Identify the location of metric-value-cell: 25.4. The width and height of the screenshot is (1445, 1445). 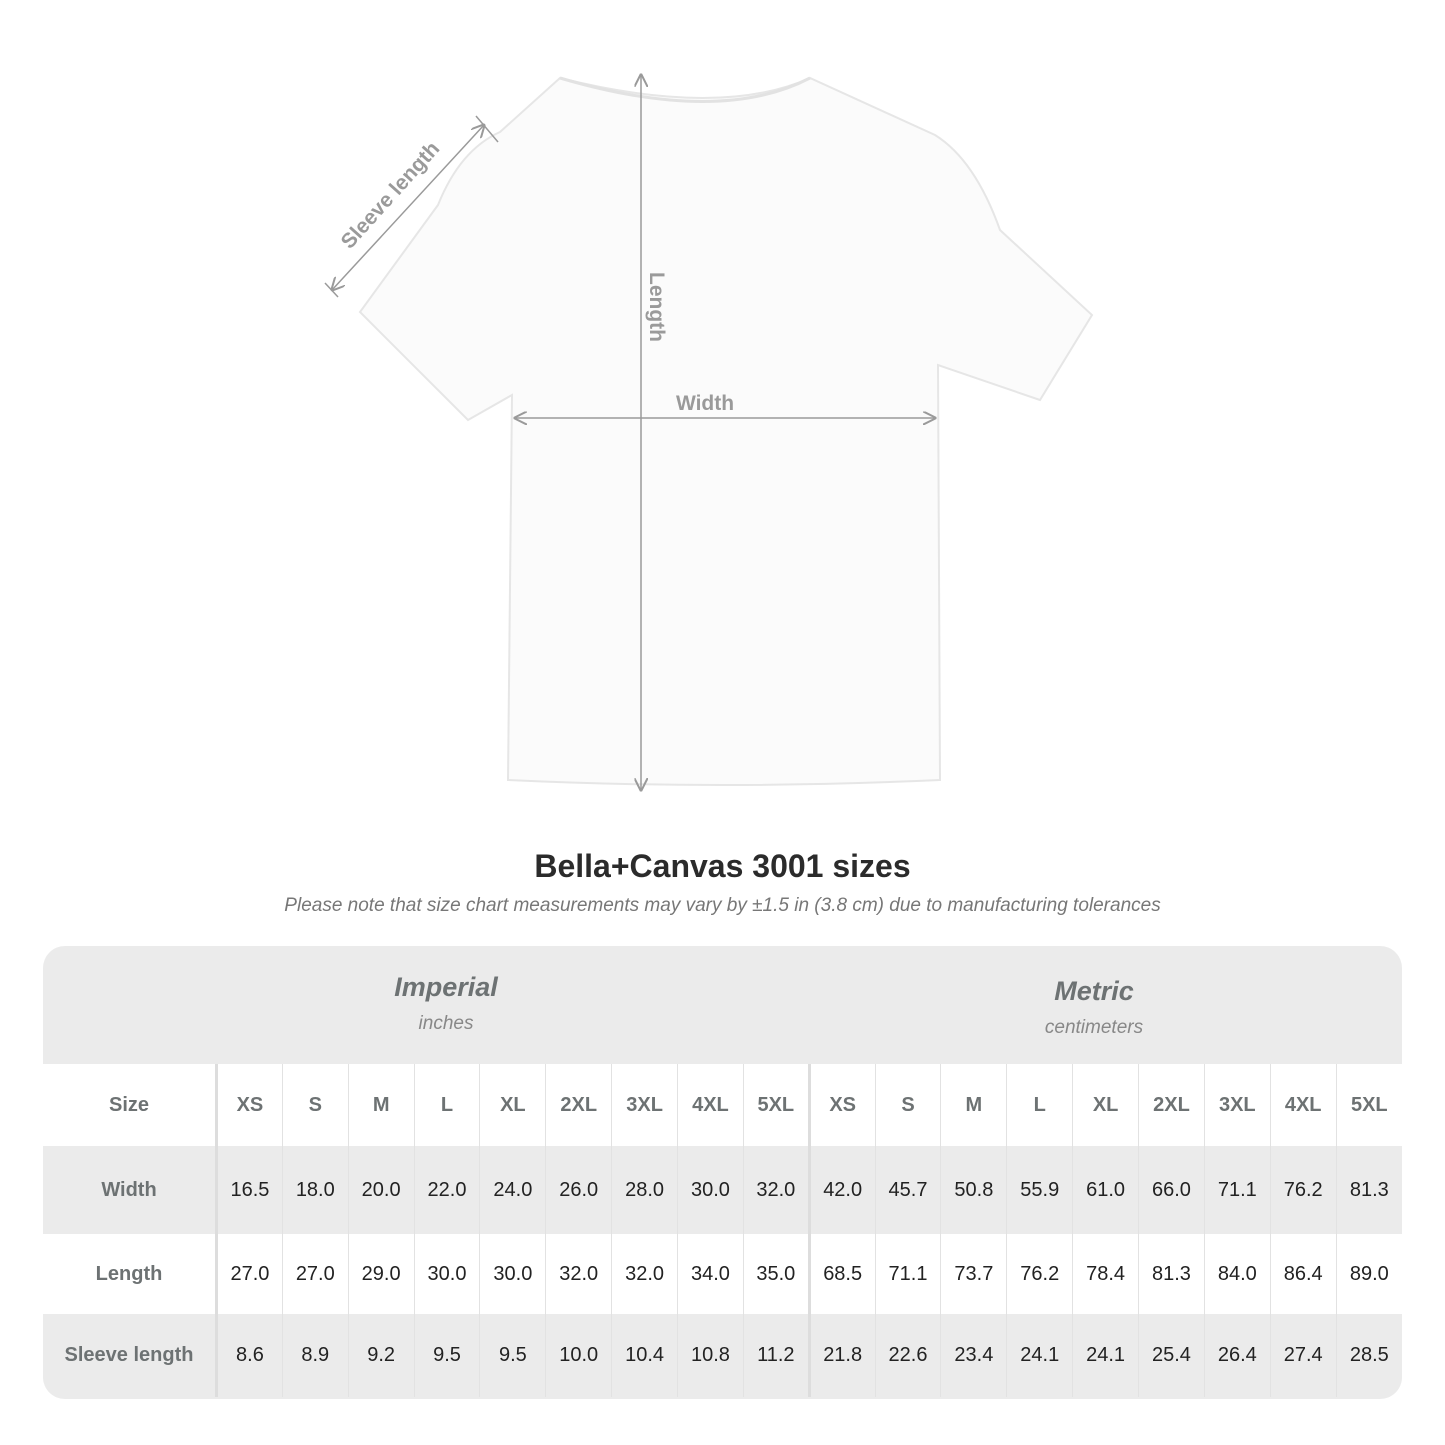
(1171, 1355).